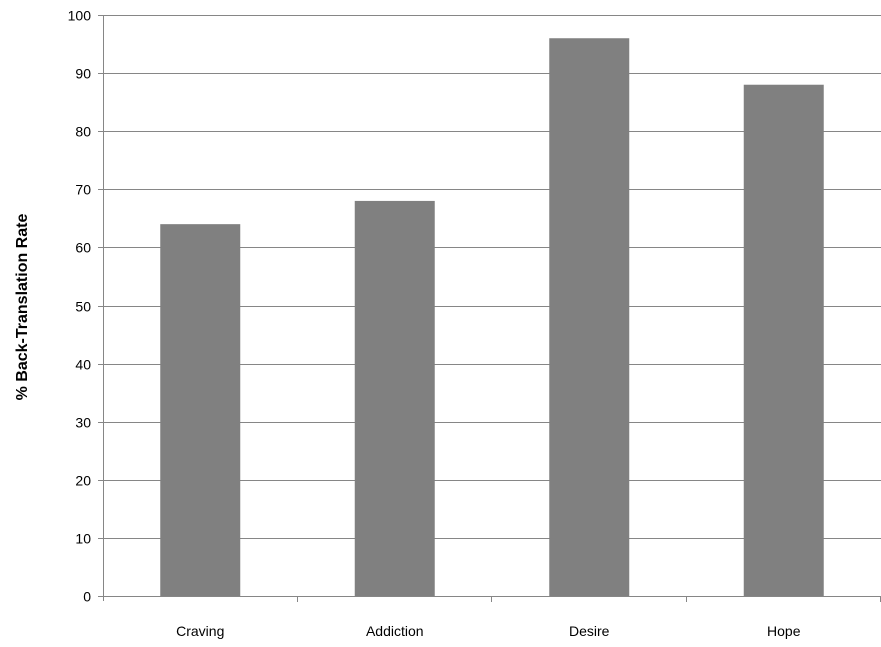  Describe the element at coordinates (395, 631) in the screenshot. I see `x-tick-label: Addiction` at that location.